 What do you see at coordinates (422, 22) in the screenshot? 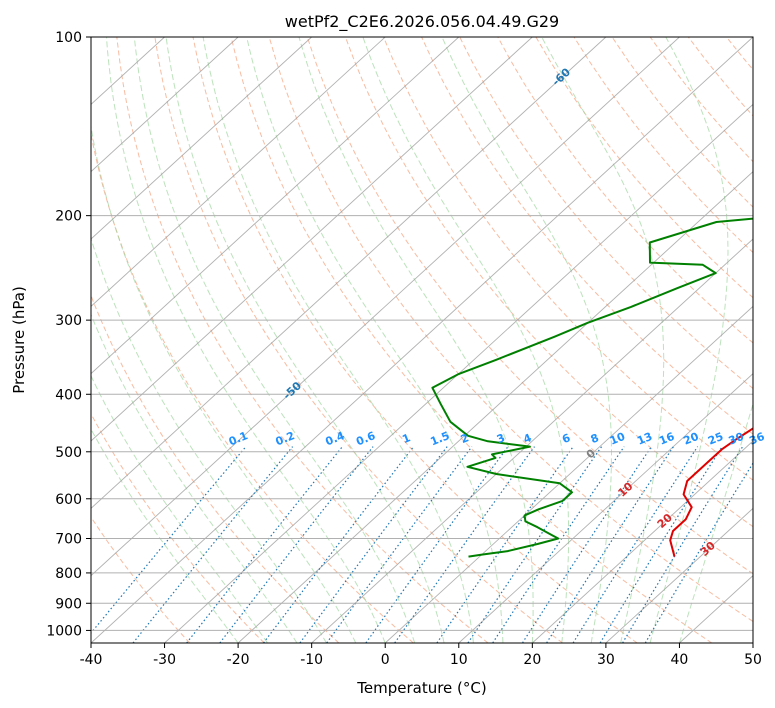
I see `chart-title: wetPf2_C2E6.2026.056.04.49.G29` at bounding box center [422, 22].